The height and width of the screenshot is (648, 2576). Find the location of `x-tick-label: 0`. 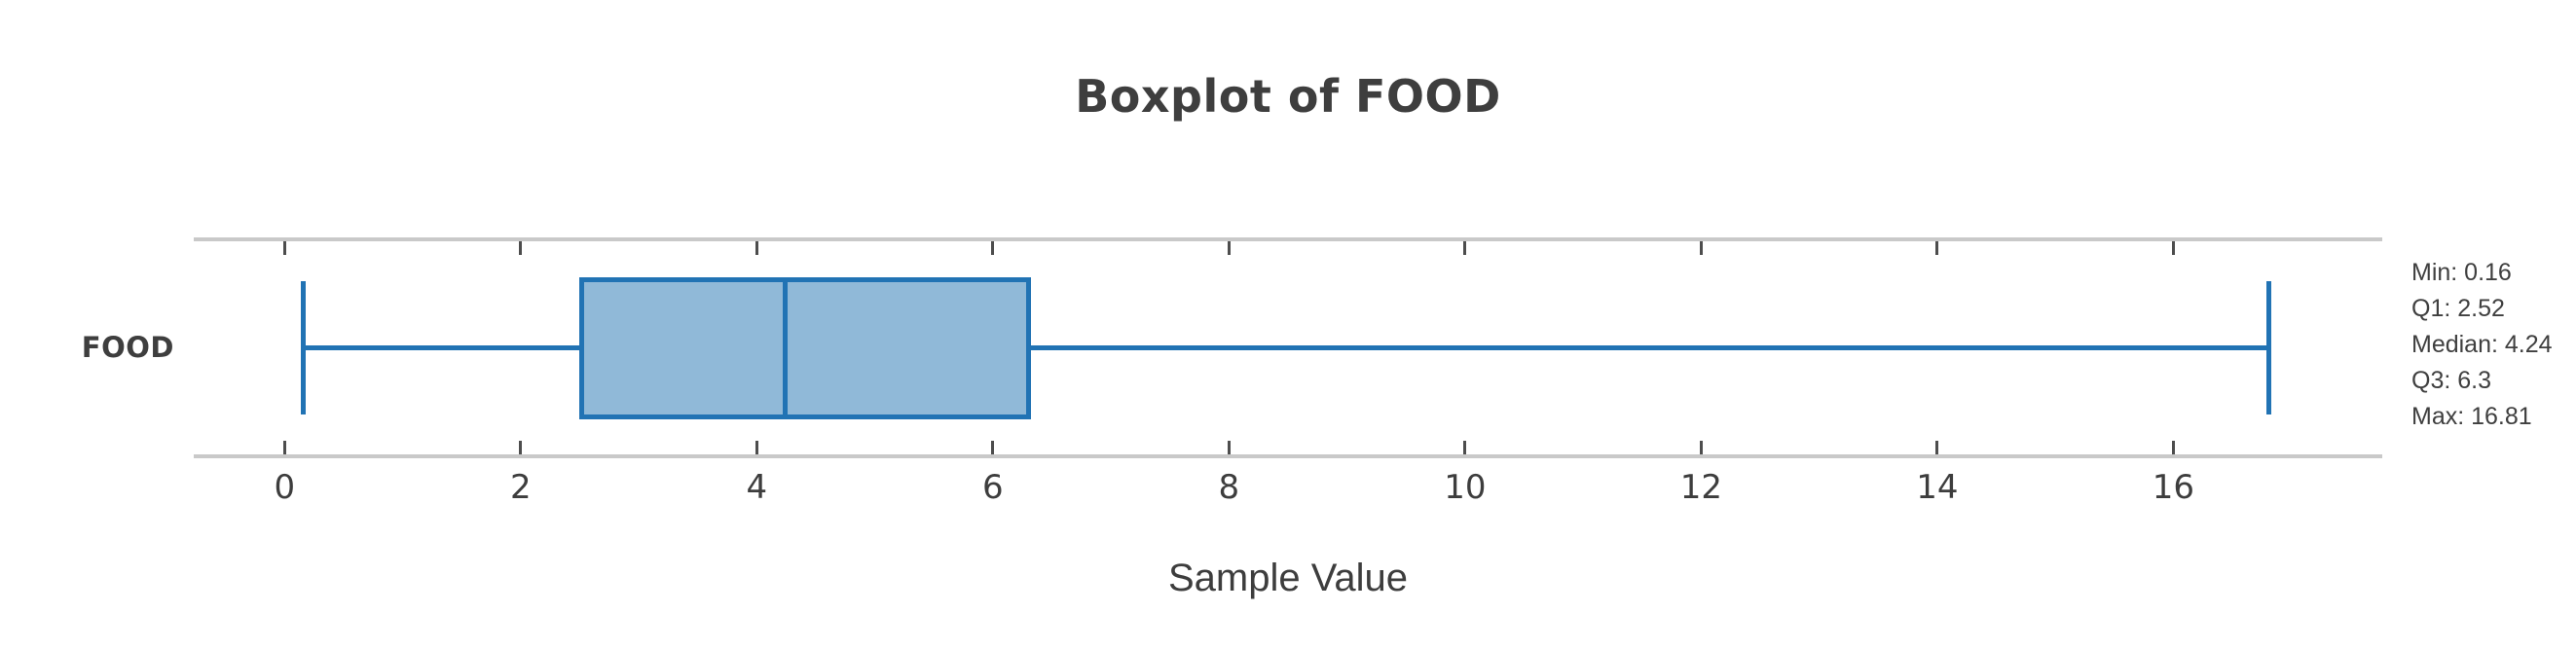

x-tick-label: 0 is located at coordinates (285, 487).